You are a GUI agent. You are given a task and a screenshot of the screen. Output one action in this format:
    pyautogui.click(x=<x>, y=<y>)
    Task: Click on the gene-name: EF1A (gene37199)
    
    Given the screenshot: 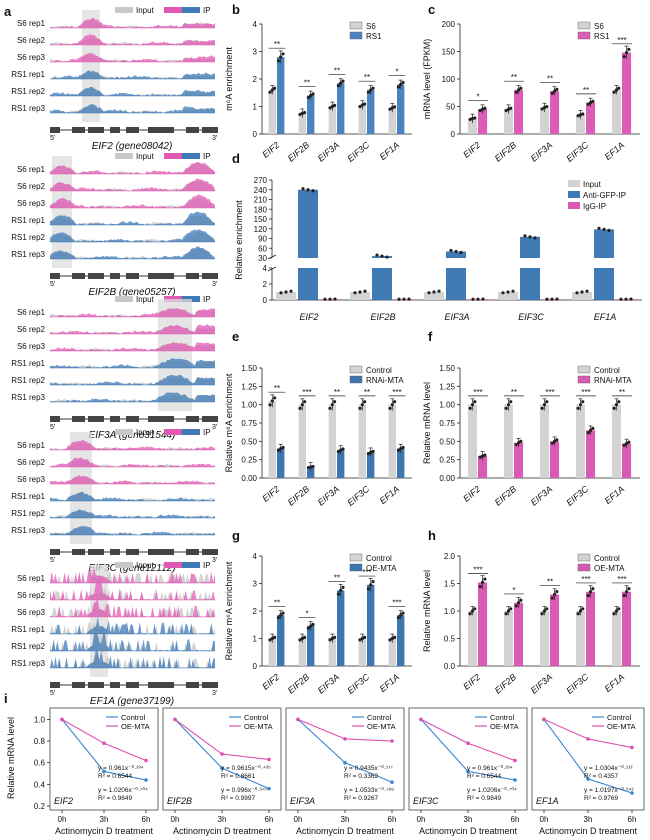 What is the action you would take?
    pyautogui.click(x=132, y=701)
    